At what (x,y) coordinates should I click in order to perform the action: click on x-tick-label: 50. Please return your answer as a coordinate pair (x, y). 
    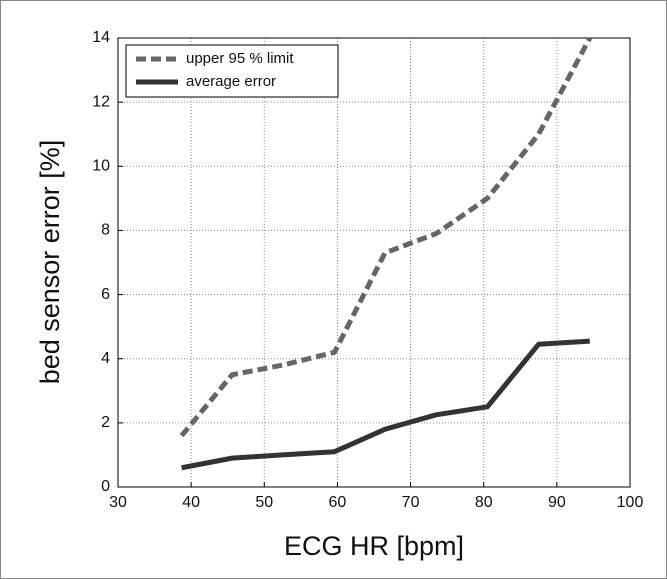
    Looking at the image, I should click on (264, 502).